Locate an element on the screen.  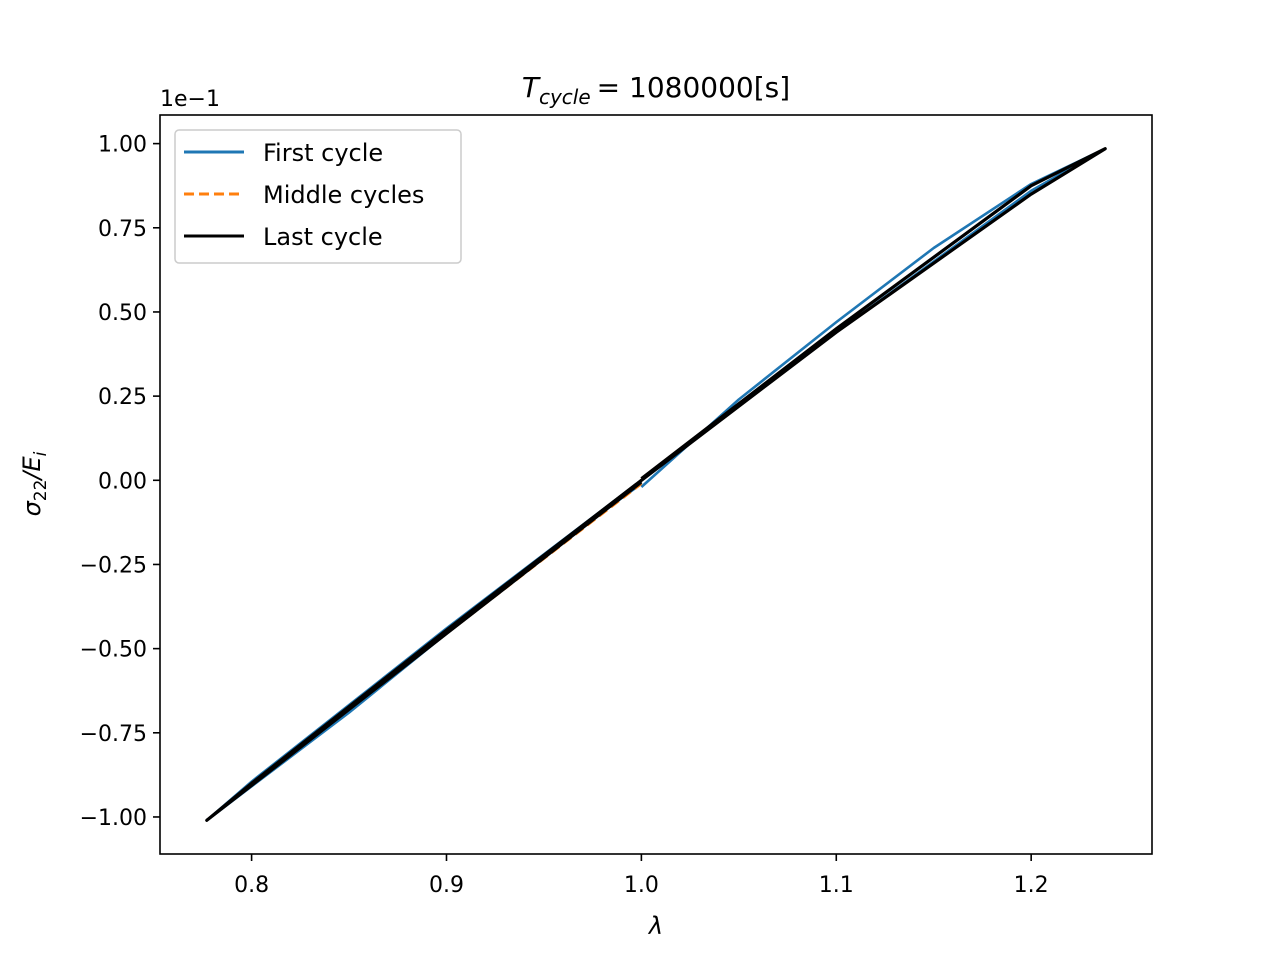
x-tick-label: 1.1 is located at coordinates (836, 885).